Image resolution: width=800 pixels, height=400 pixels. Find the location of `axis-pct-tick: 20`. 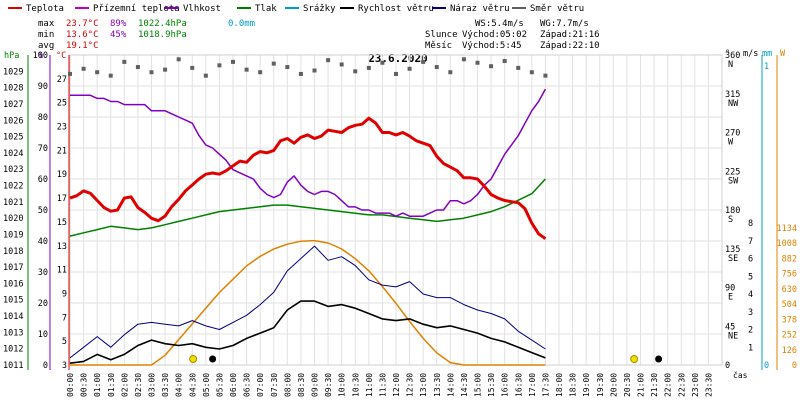

axis-pct-tick: 20 is located at coordinates (43, 304).